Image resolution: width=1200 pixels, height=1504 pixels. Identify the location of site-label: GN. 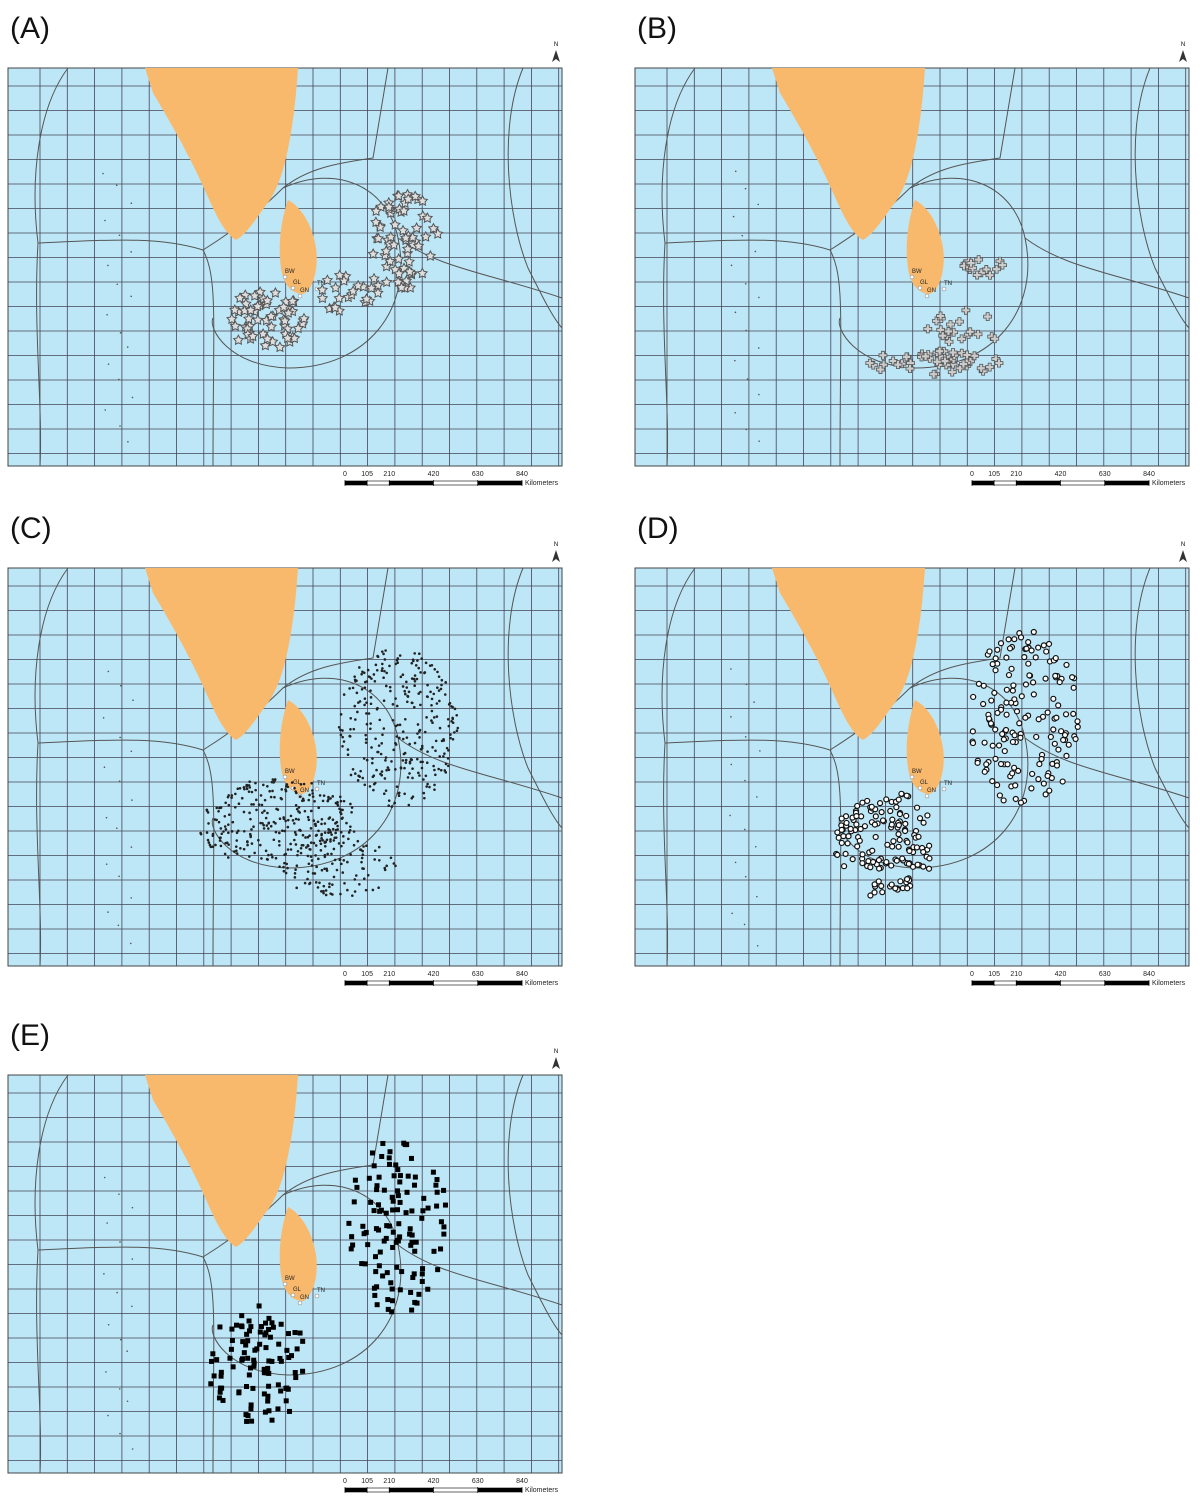
(304, 791).